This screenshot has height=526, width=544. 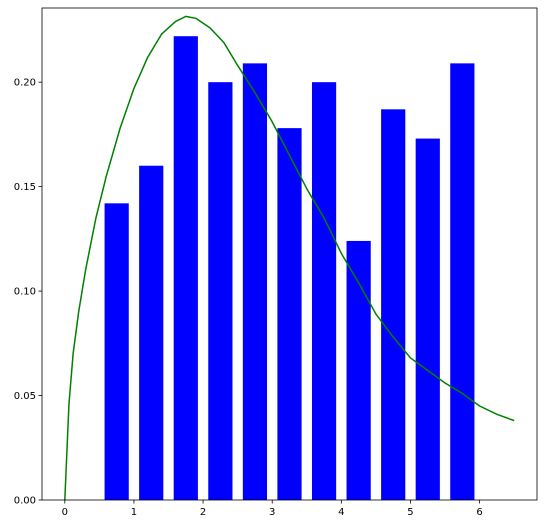 What do you see at coordinates (25, 83) in the screenshot?
I see `y-tick-label: 0.20` at bounding box center [25, 83].